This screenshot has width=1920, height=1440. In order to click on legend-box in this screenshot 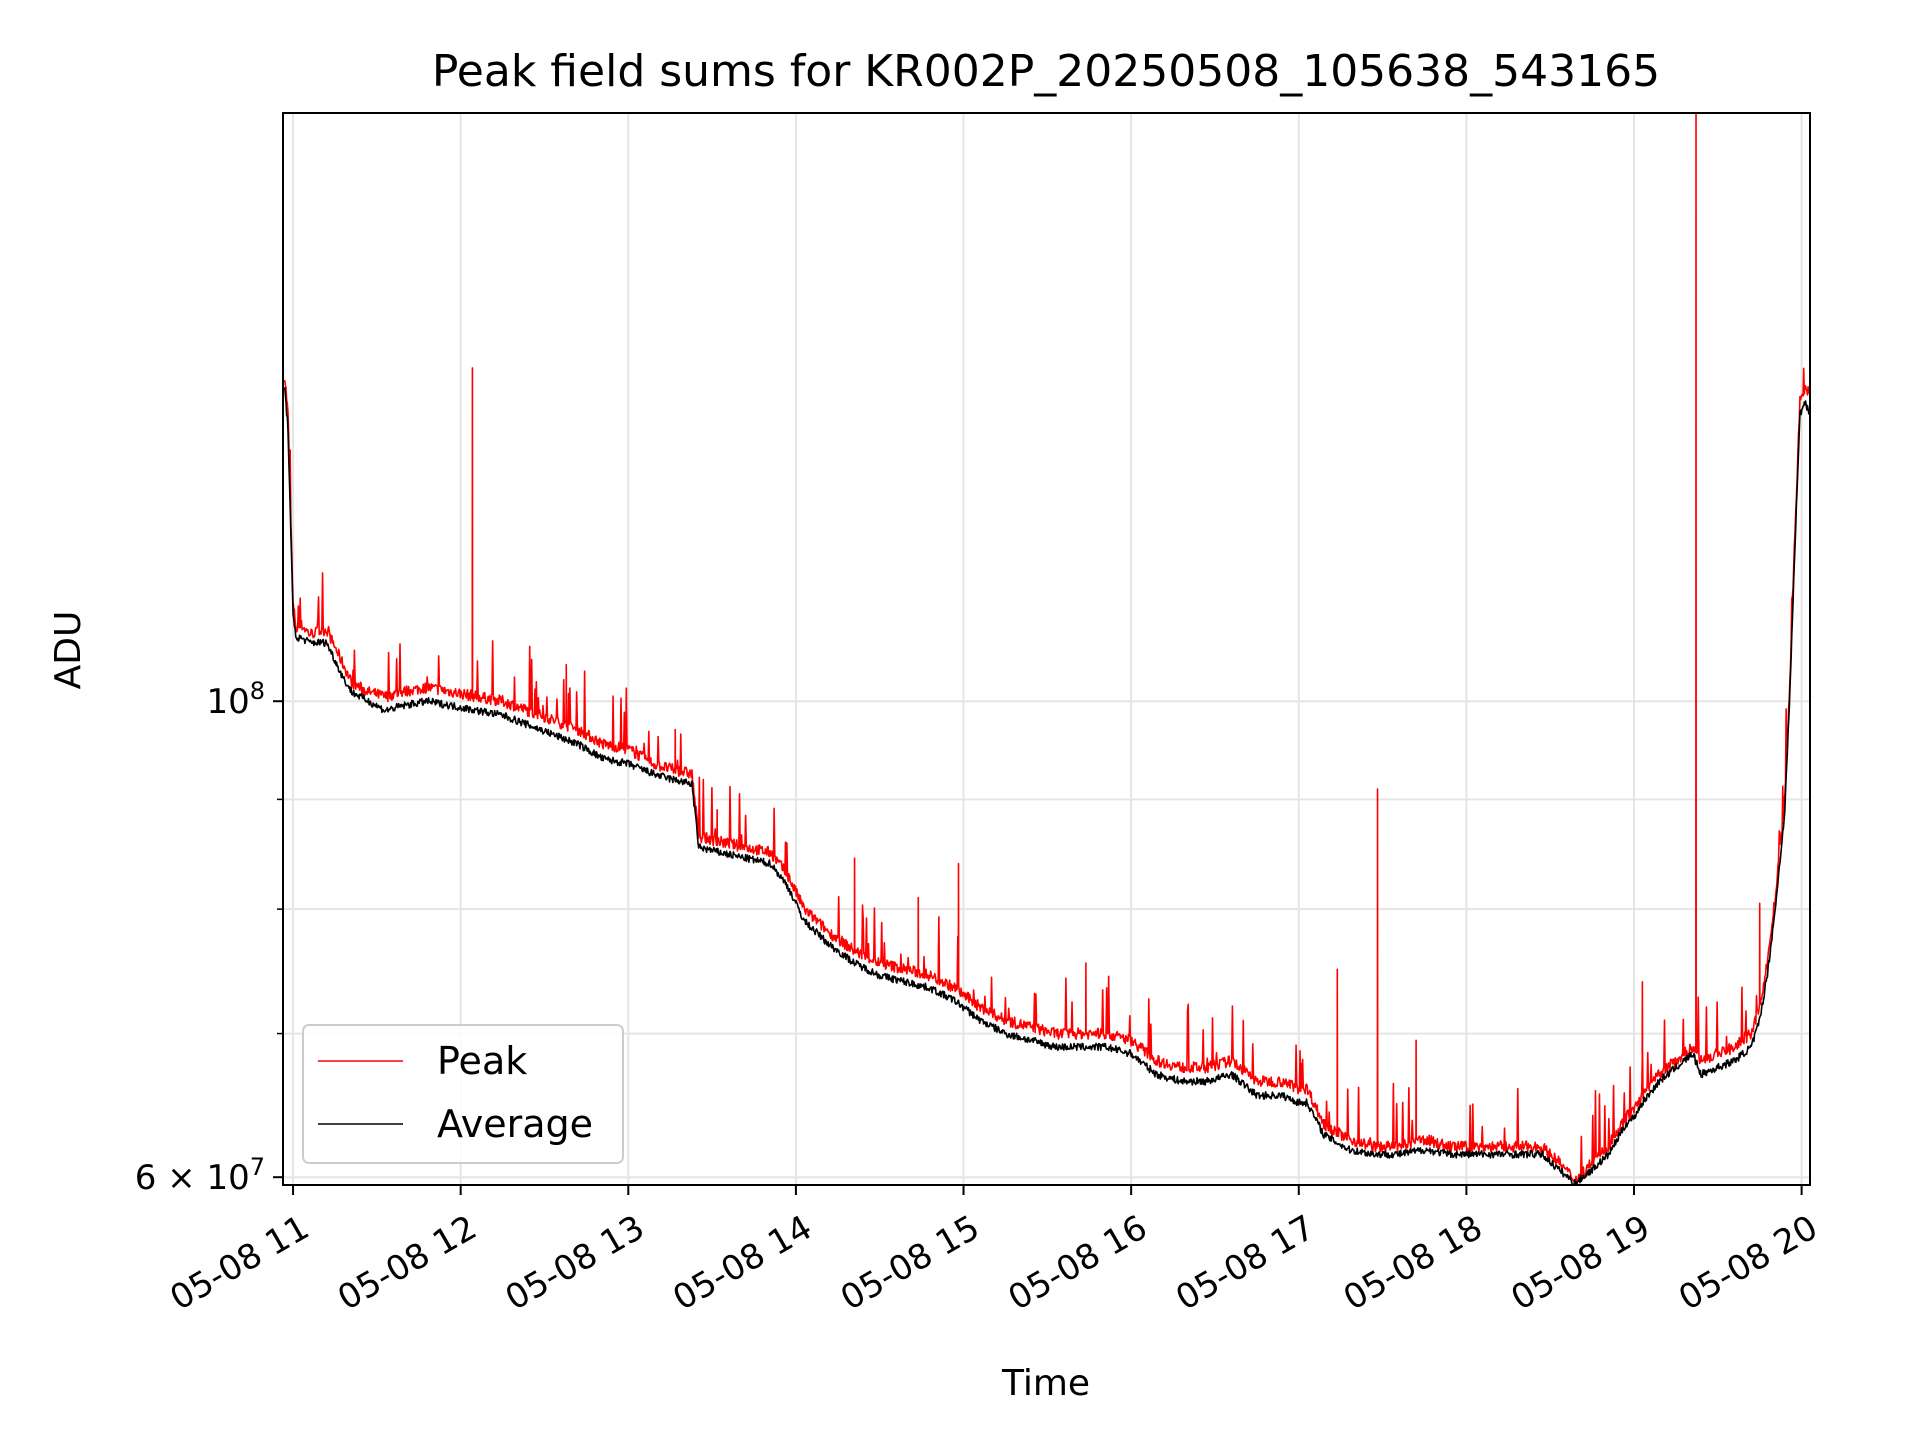, I will do `click(463, 1094)`.